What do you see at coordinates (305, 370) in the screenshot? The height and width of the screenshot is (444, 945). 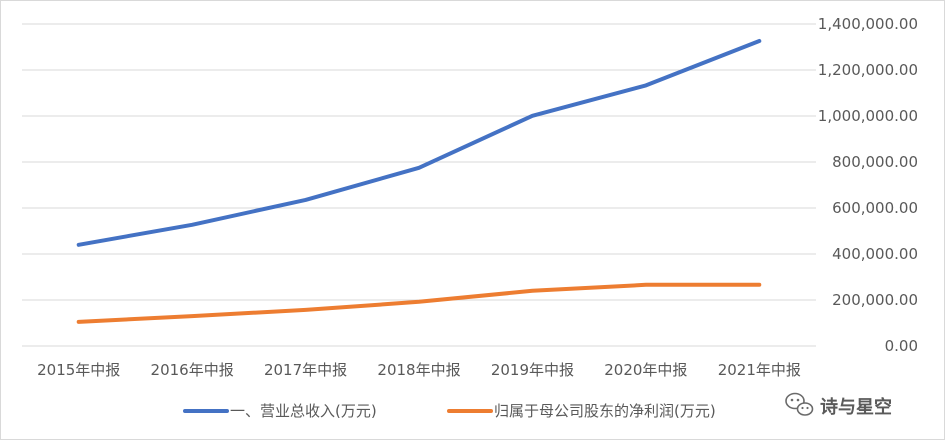 I see `x-tick-label: 2017年中报` at bounding box center [305, 370].